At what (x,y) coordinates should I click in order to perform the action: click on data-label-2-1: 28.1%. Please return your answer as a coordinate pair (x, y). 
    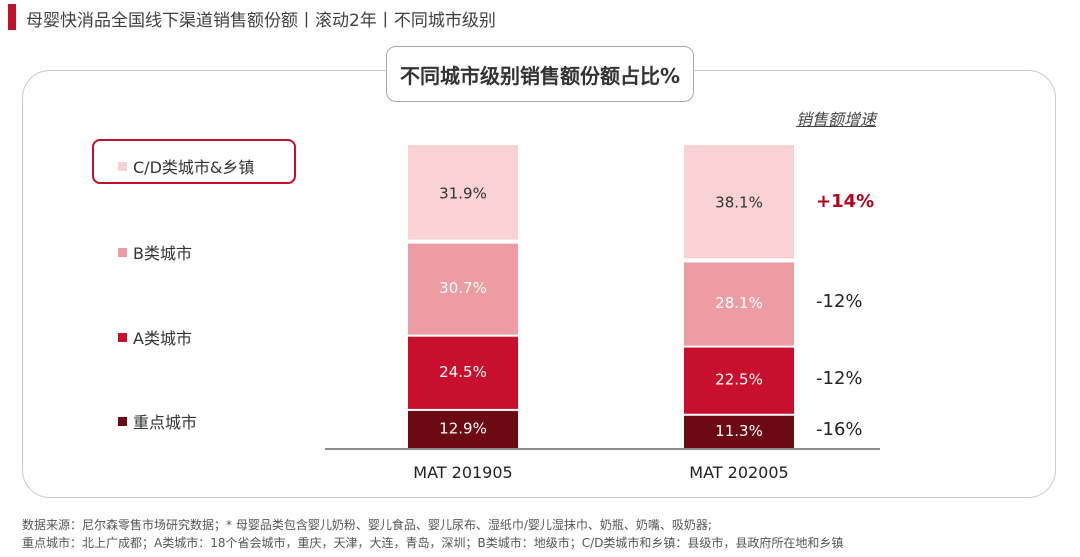
    Looking at the image, I should click on (739, 303).